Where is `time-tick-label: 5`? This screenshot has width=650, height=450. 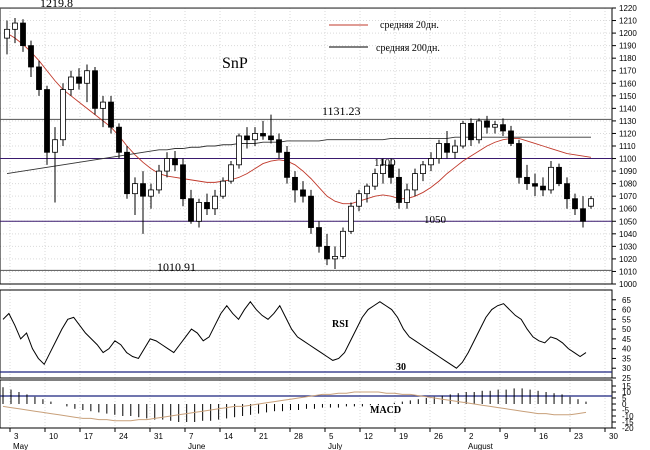
time-tick-label: 5 is located at coordinates (331, 436).